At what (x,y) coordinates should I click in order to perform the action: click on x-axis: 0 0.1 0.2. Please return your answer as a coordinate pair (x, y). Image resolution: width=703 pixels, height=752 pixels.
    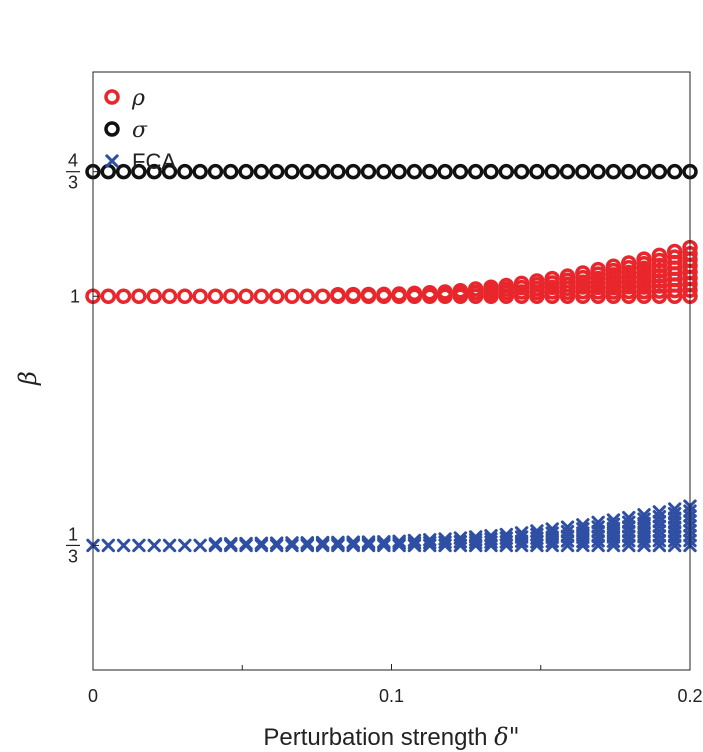
    Looking at the image, I should click on (395, 685).